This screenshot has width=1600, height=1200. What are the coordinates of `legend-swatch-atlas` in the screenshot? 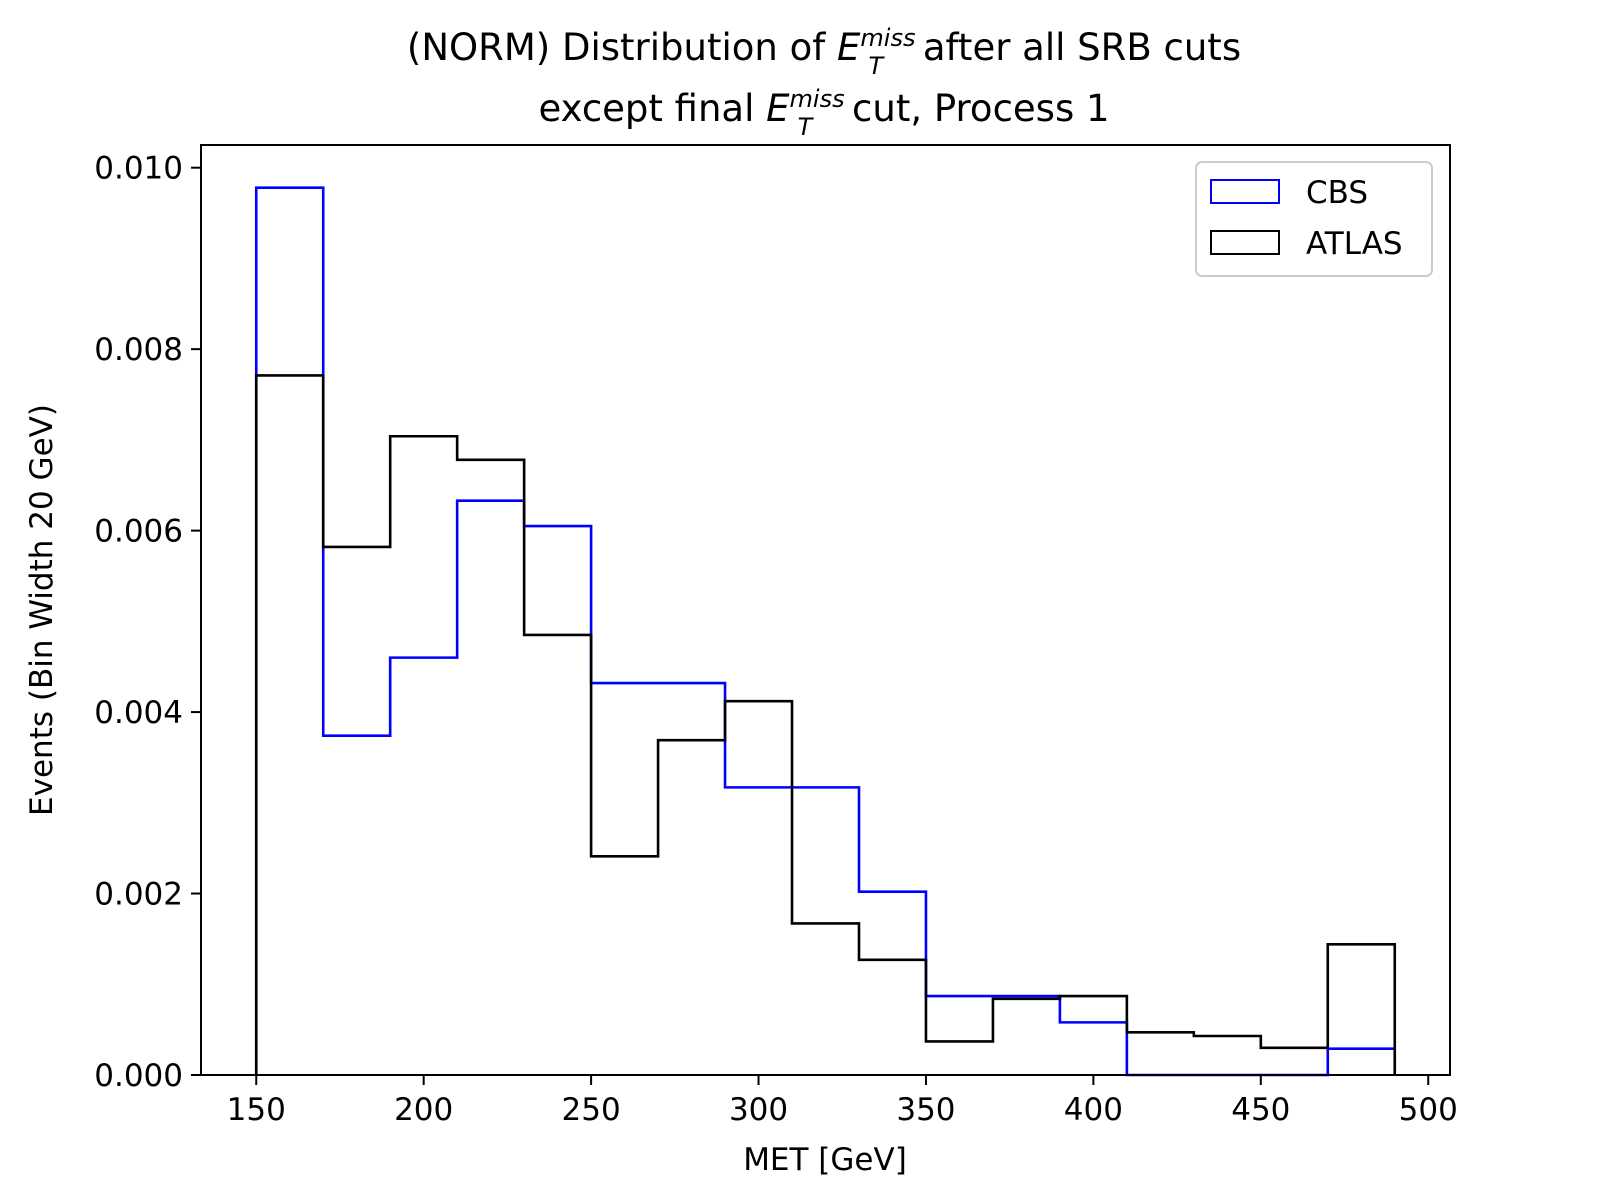 It's located at (1245, 242).